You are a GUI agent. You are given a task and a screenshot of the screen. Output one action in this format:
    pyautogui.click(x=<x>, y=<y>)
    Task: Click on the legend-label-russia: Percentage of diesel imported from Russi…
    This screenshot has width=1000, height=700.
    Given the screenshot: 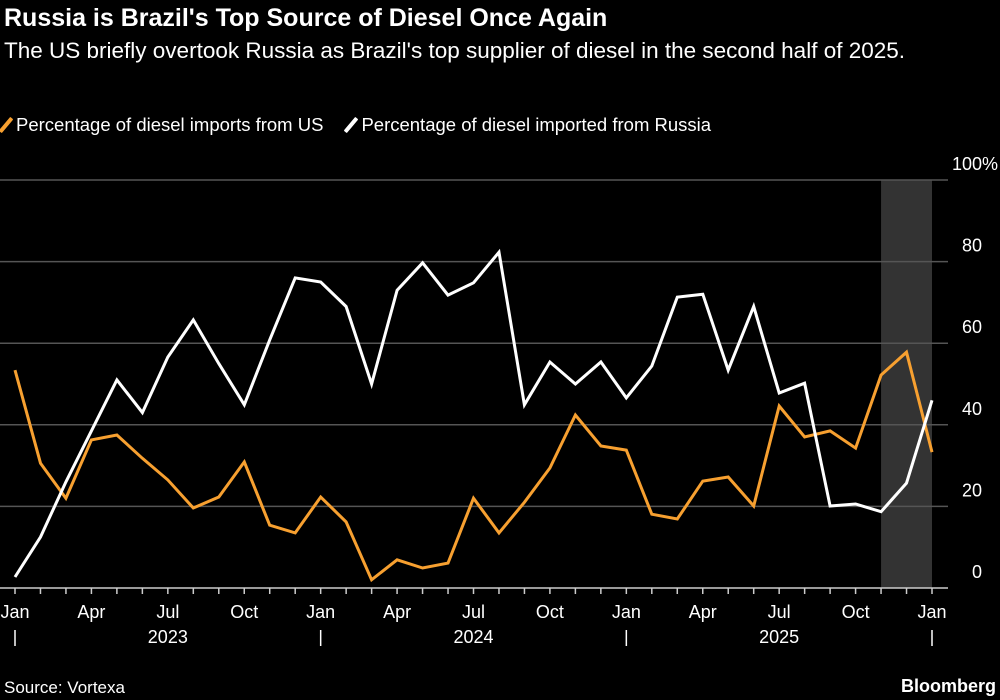 What is the action you would take?
    pyautogui.click(x=536, y=124)
    